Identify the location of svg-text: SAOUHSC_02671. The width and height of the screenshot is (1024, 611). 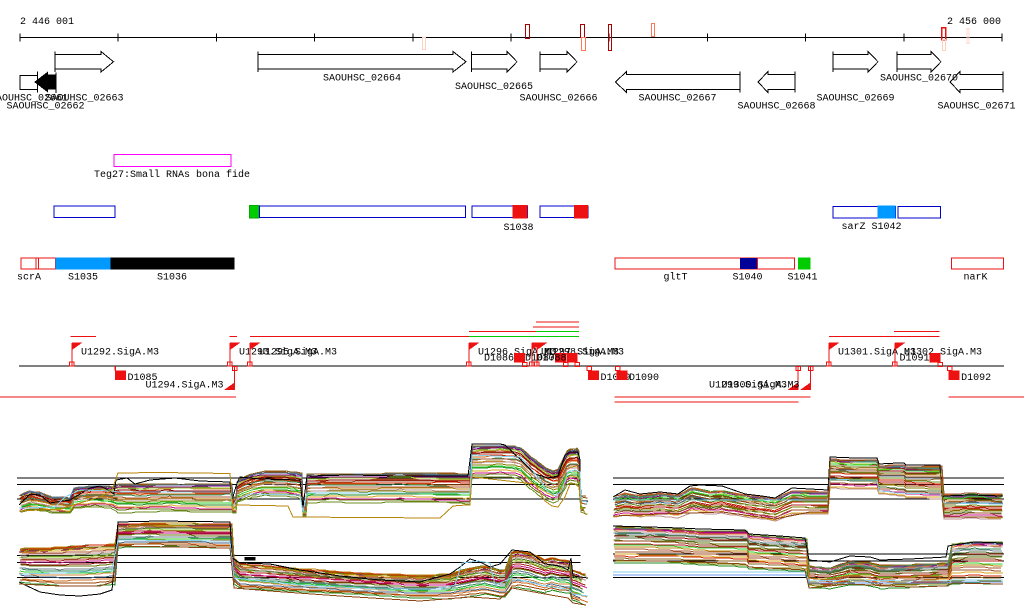
(977, 107).